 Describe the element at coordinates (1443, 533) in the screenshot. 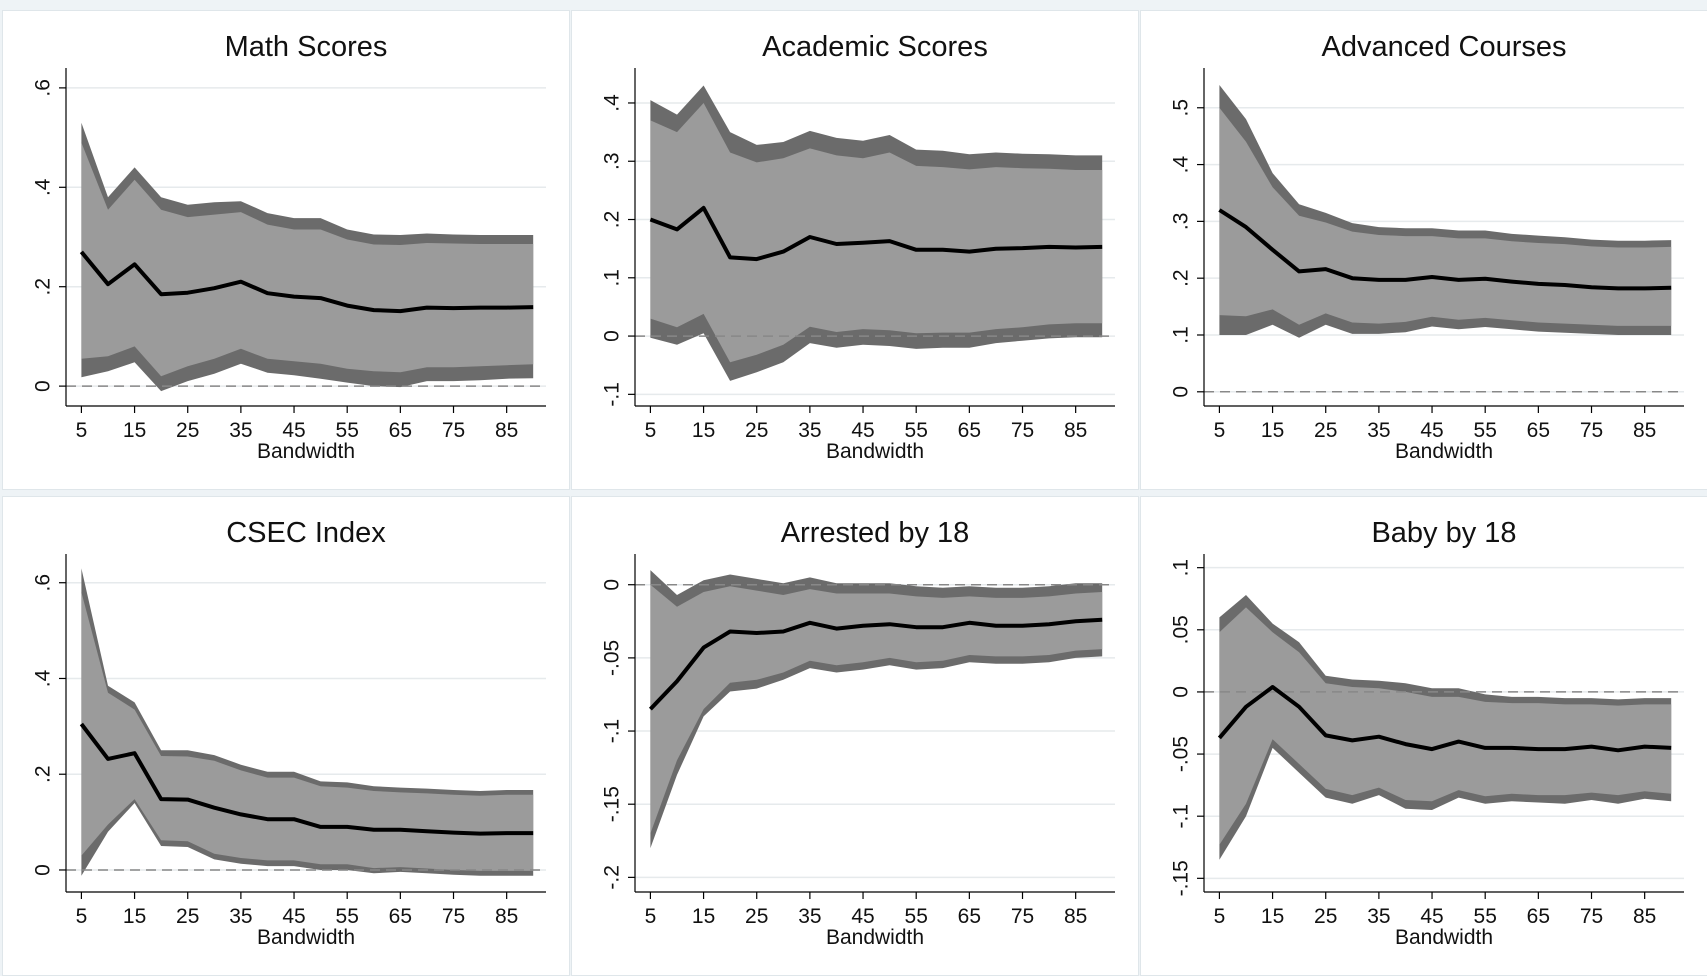

I see `chart-title: Baby by 18` at that location.